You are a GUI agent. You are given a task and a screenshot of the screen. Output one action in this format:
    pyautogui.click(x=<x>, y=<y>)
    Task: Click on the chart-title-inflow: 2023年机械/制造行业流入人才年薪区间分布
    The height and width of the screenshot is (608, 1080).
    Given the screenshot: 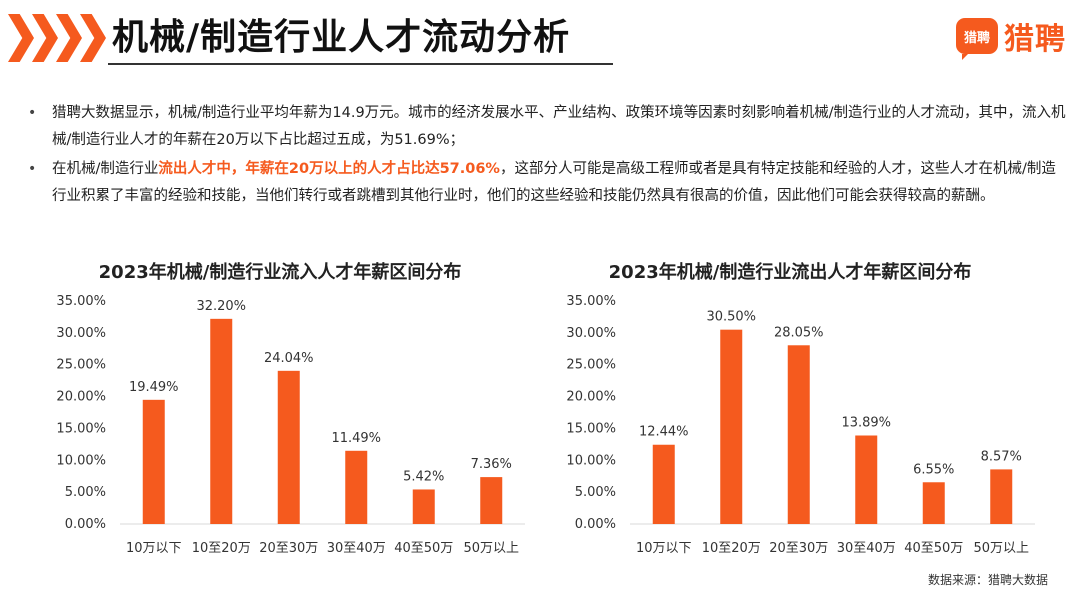 What is the action you would take?
    pyautogui.click(x=280, y=272)
    